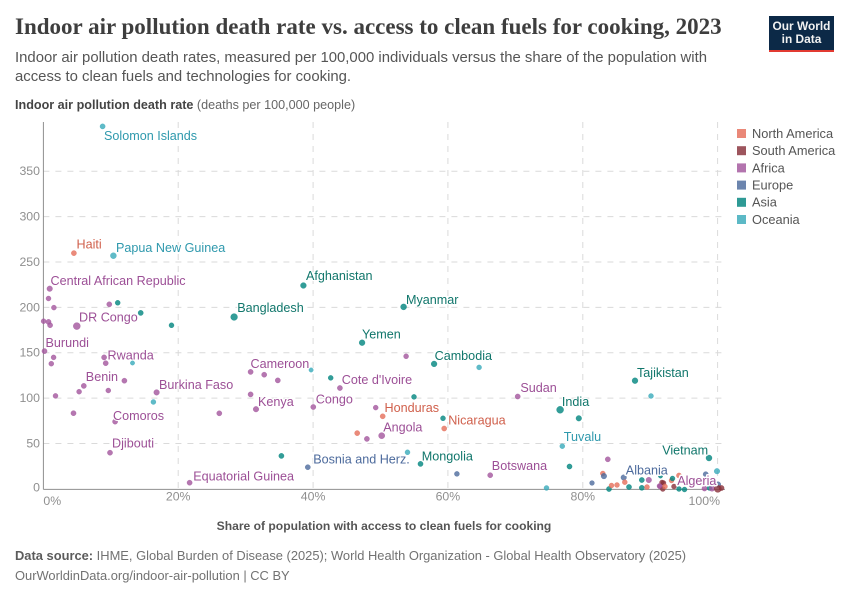 The image size is (850, 600). I want to click on svg-text: Djibouti, so click(133, 443).